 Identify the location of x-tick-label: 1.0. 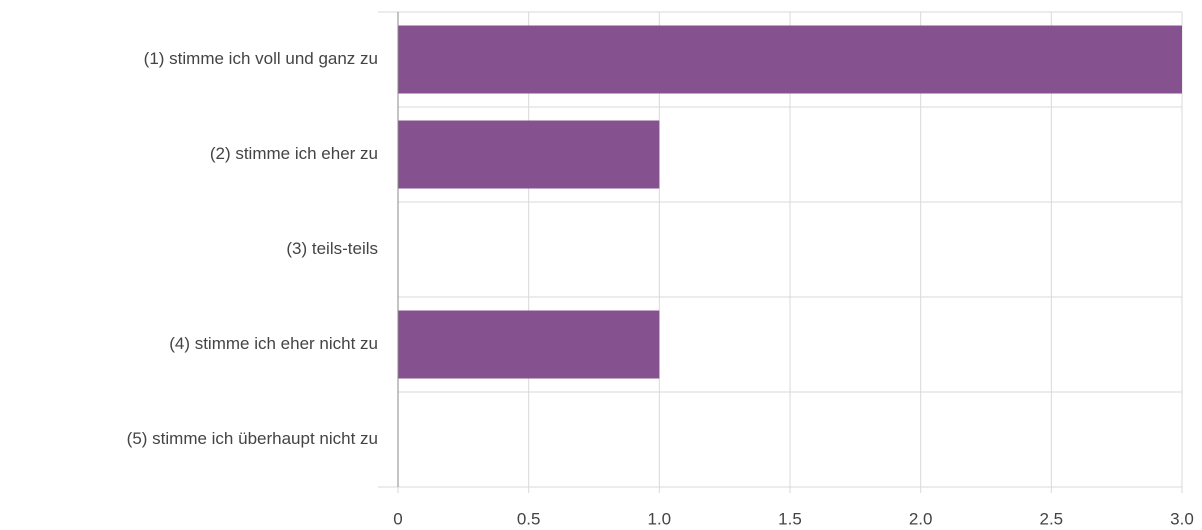
(660, 518).